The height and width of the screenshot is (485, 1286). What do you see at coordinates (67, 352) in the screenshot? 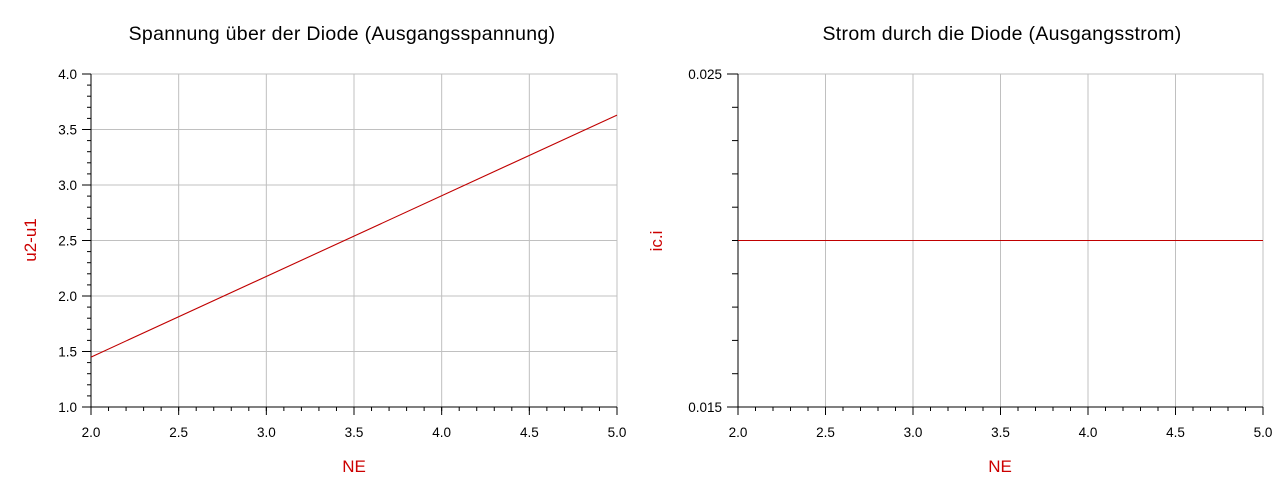
I see `y-tick-label: 1.5` at bounding box center [67, 352].